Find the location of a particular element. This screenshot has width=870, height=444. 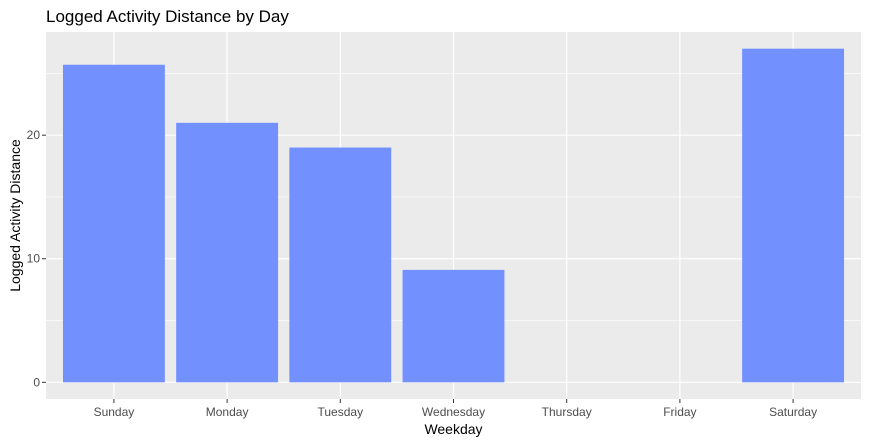

x-tick-label: Monday is located at coordinates (227, 412).